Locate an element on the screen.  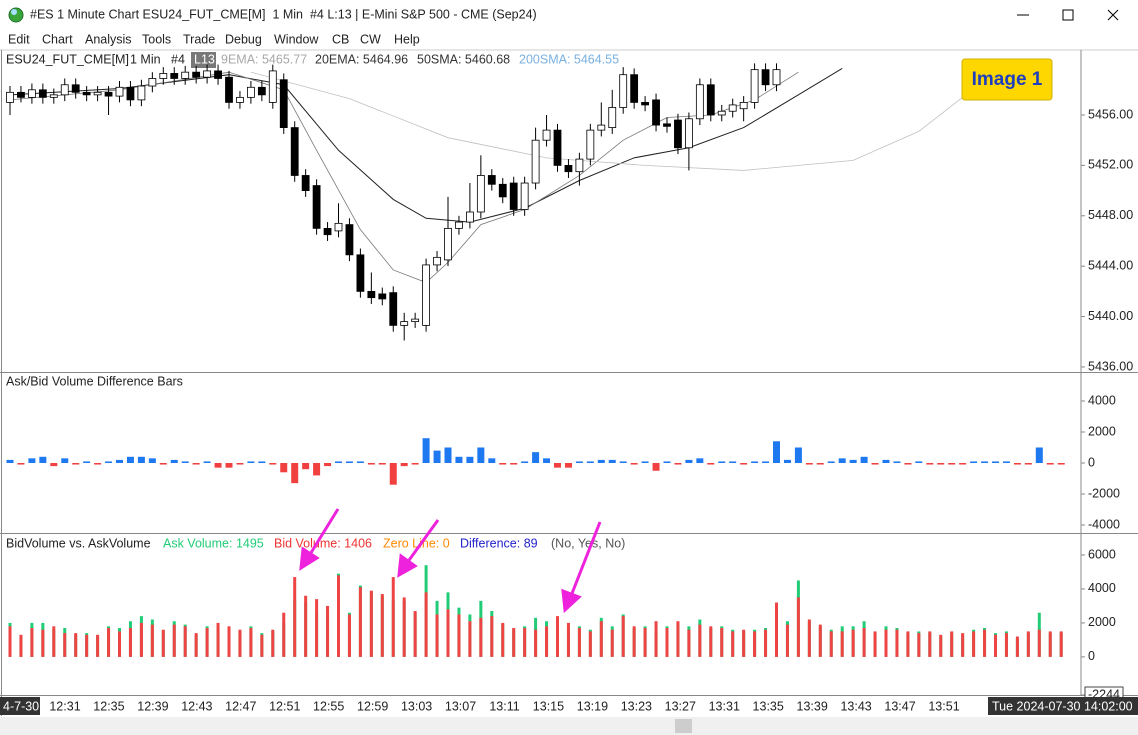
menu-item: Chart is located at coordinates (57, 39).